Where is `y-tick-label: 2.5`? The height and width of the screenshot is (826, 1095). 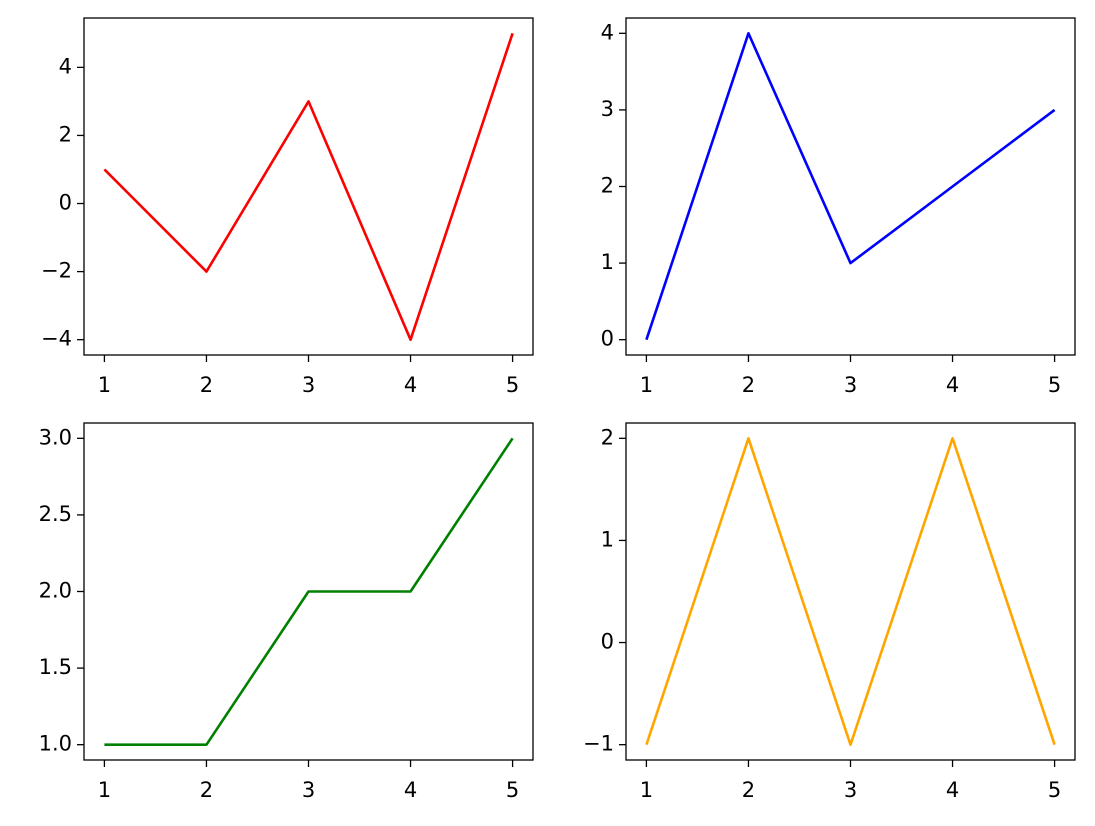 y-tick-label: 2.5 is located at coordinates (55, 514).